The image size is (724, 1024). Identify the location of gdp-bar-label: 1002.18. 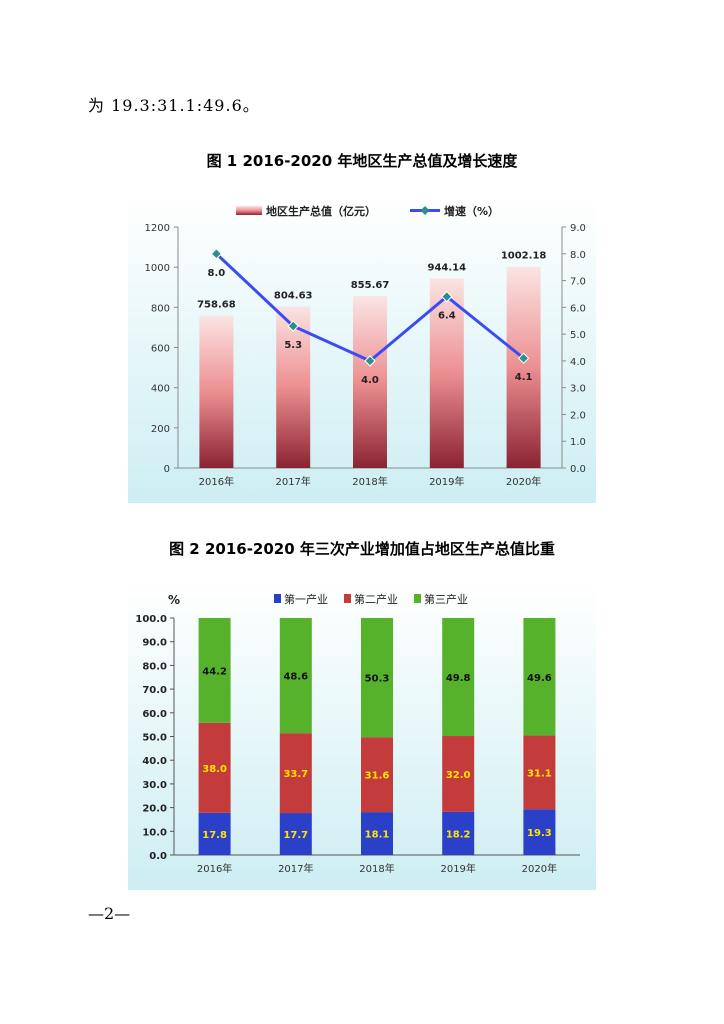
(524, 256).